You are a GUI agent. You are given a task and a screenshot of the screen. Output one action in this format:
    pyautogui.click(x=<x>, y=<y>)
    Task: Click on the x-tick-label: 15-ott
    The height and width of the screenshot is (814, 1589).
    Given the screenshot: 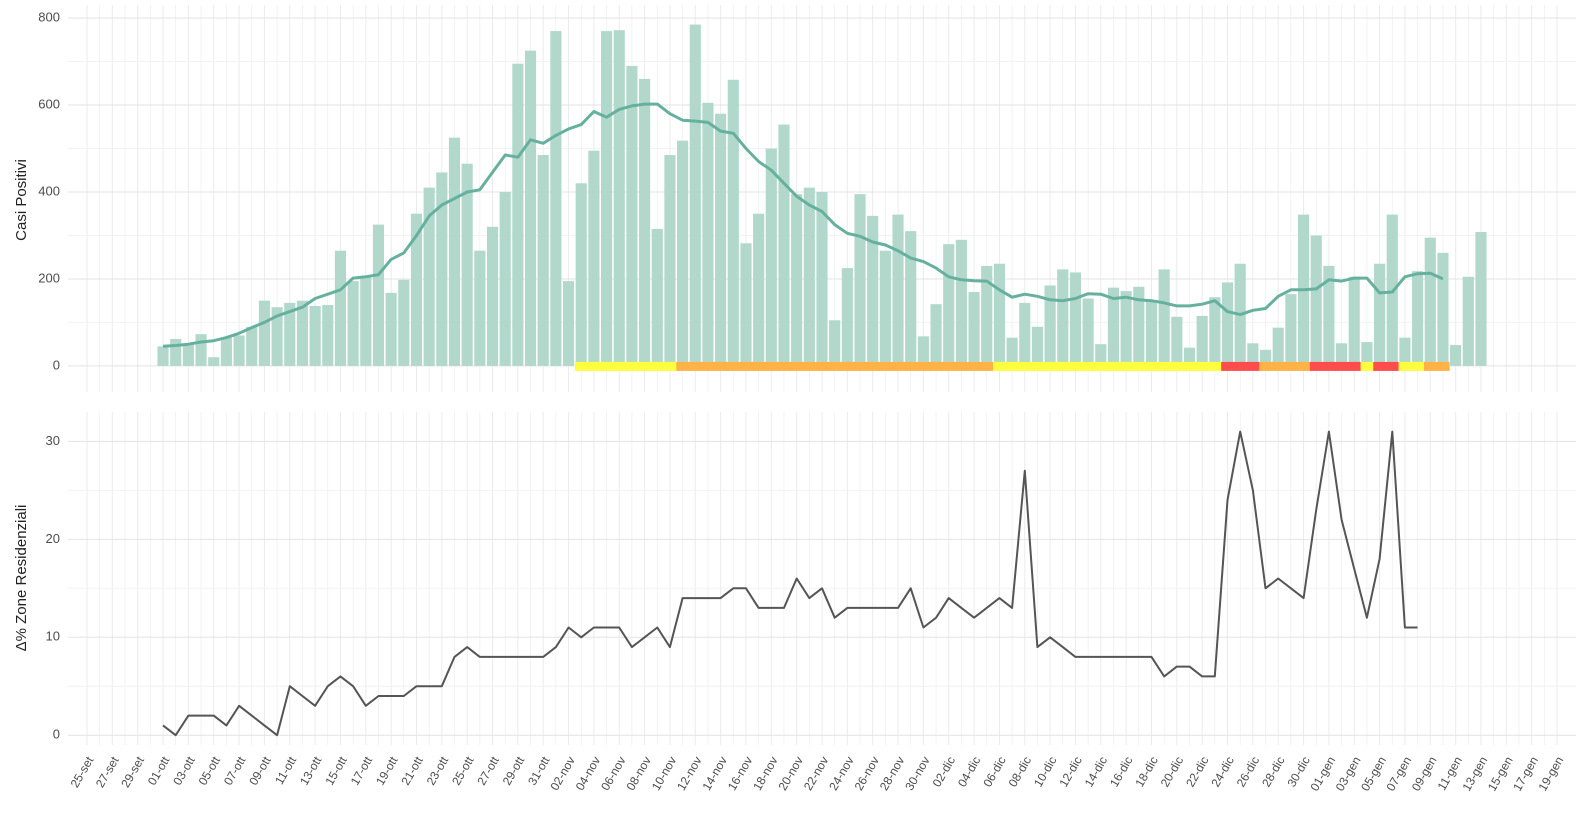 What is the action you would take?
    pyautogui.click(x=336, y=771)
    